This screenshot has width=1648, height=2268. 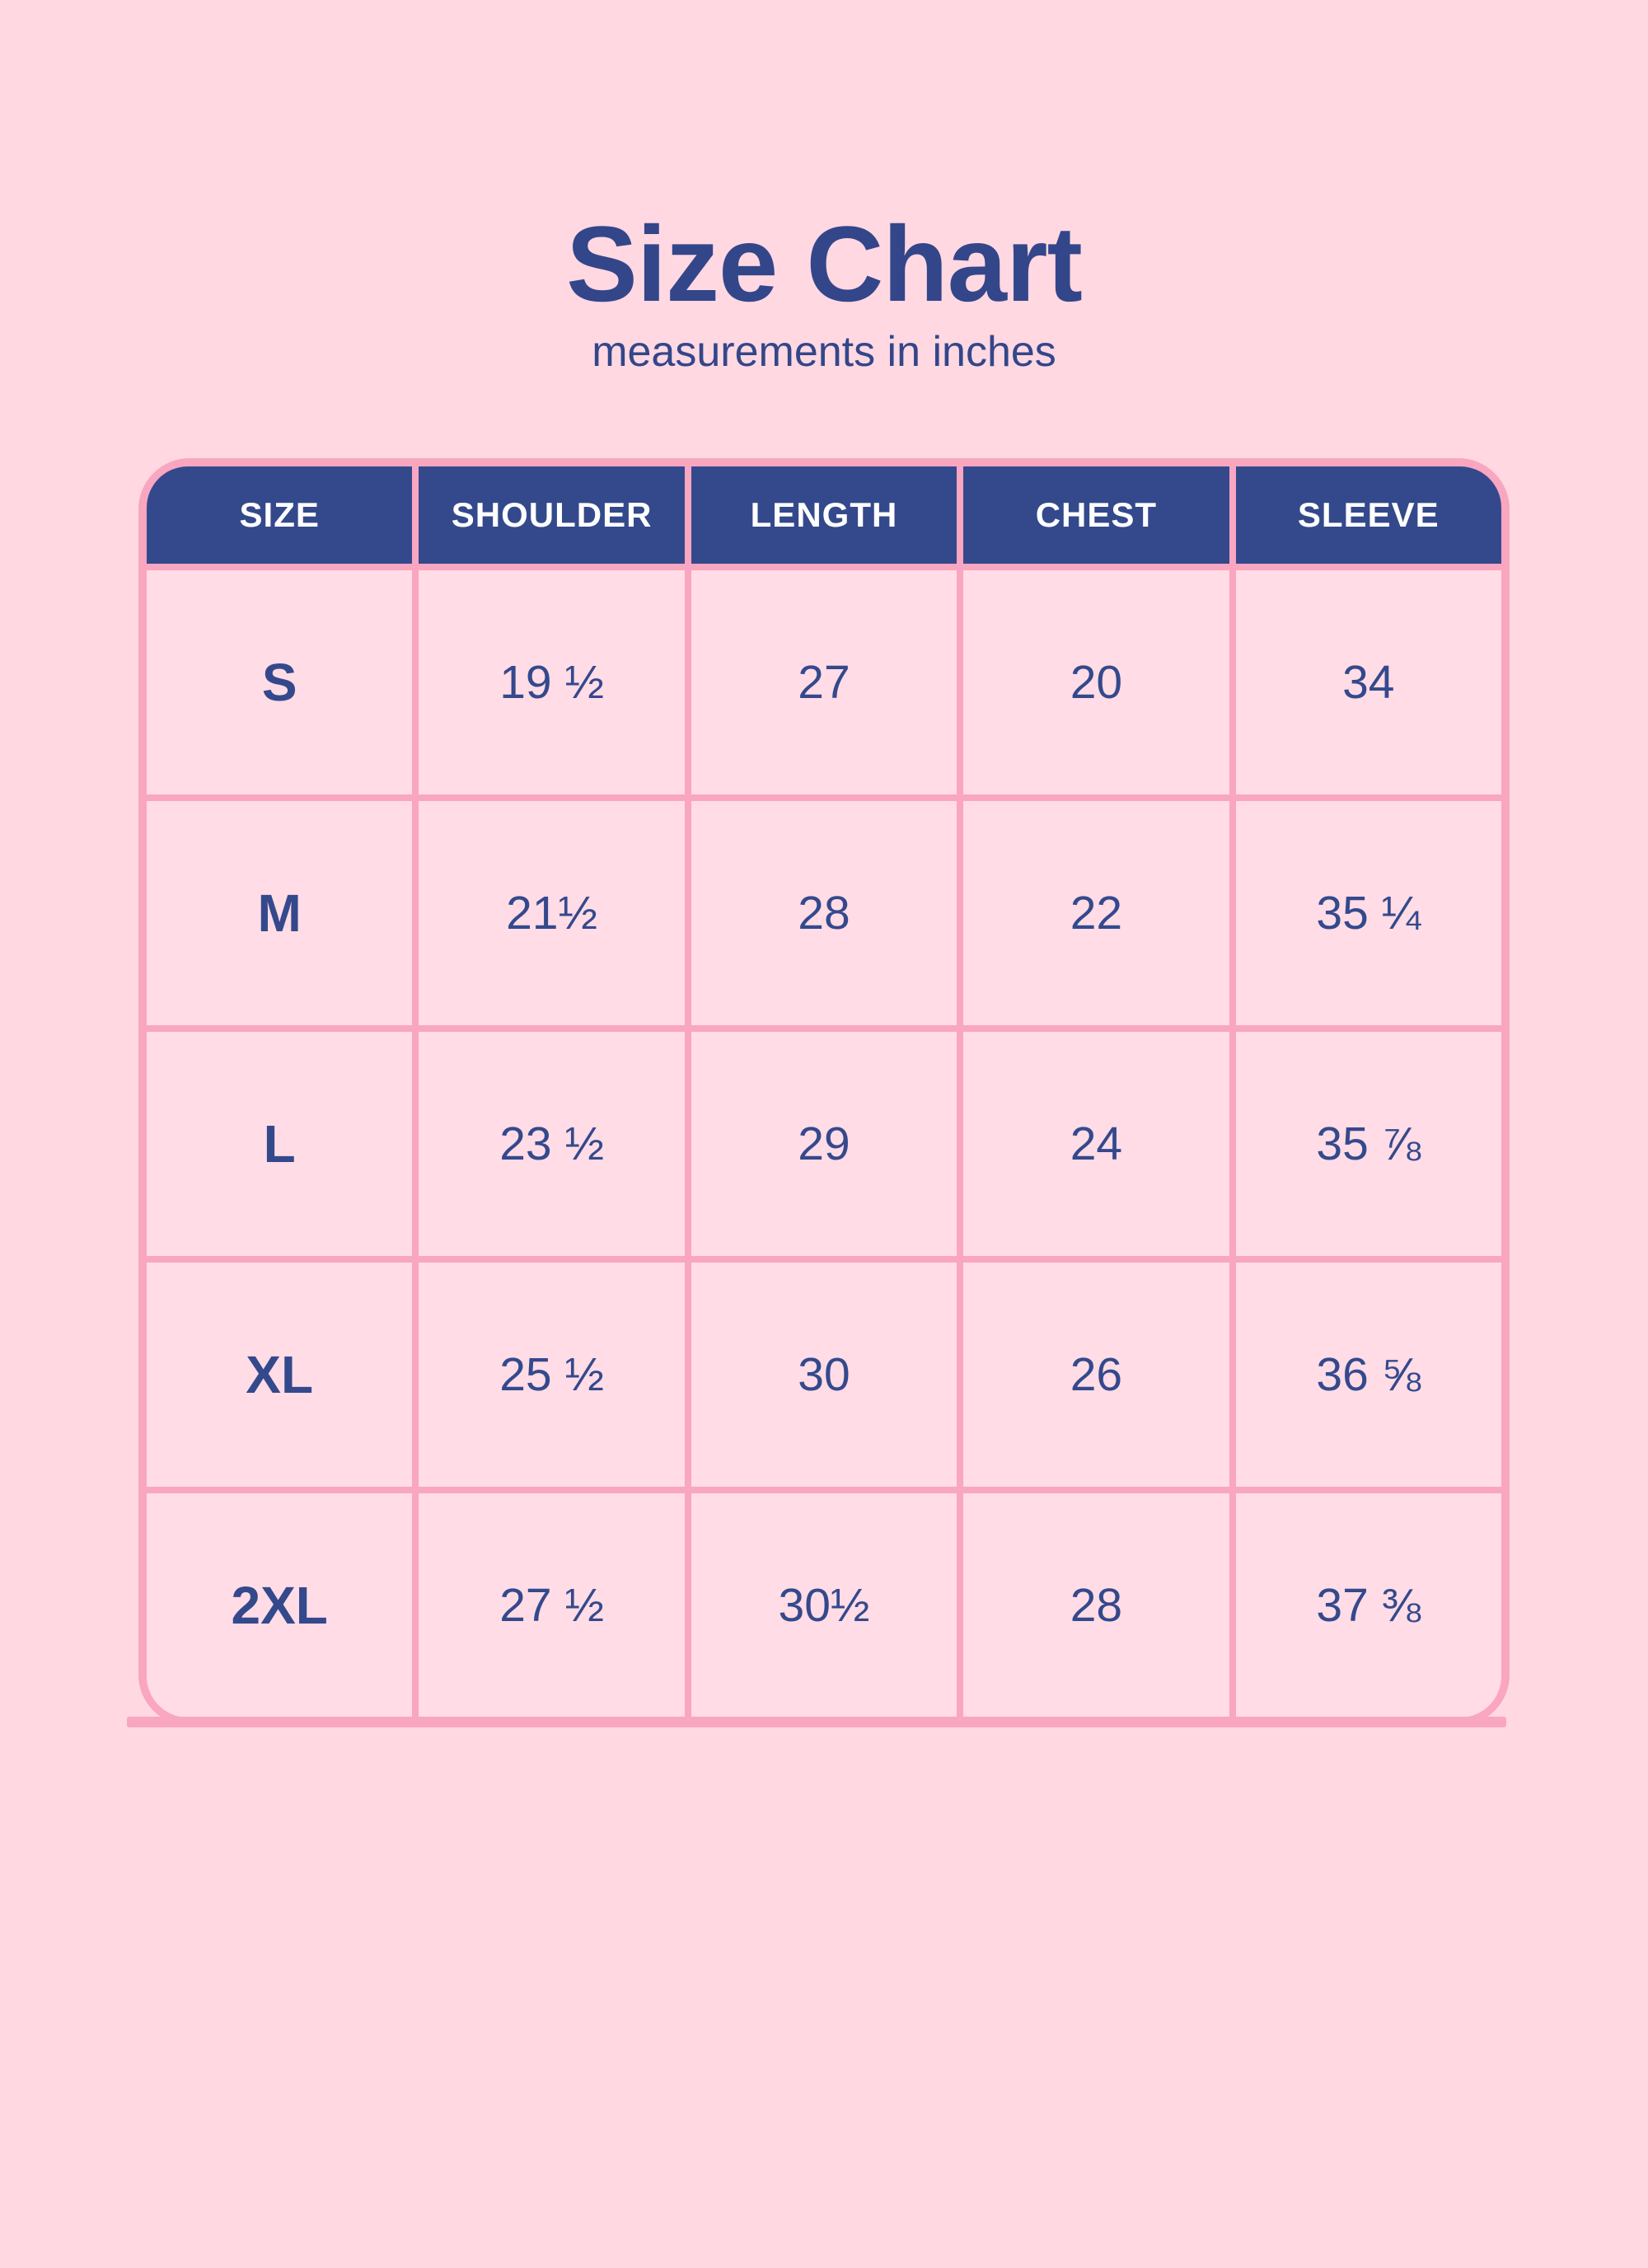 What do you see at coordinates (280, 515) in the screenshot?
I see `header-cell-size: SIZE` at bounding box center [280, 515].